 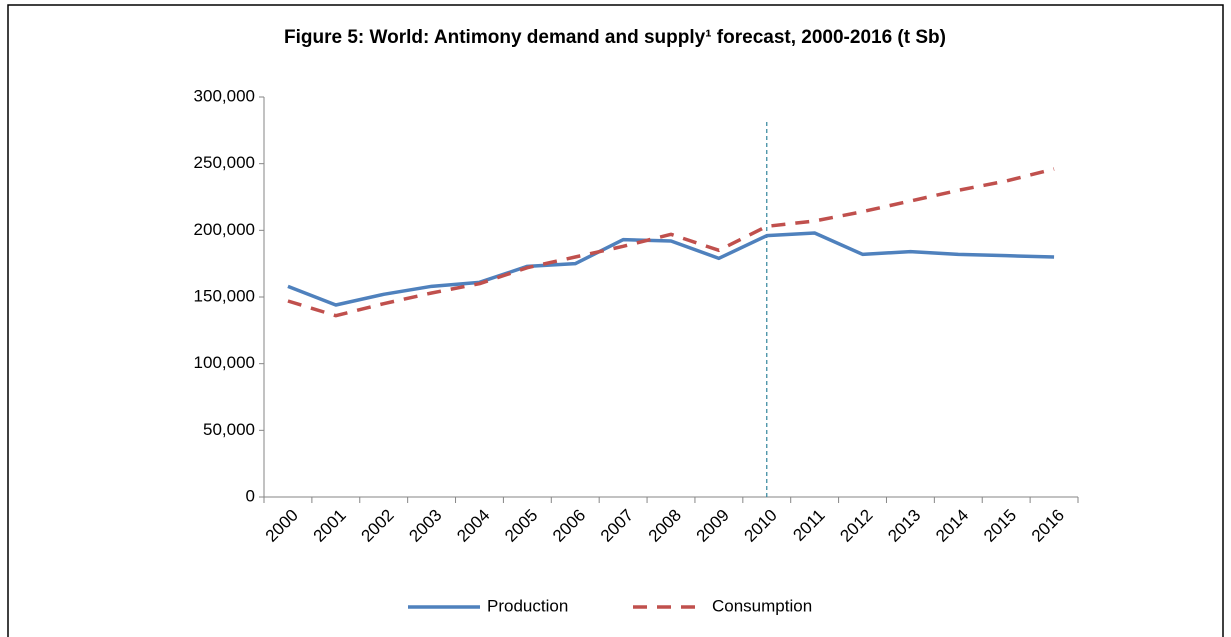 I want to click on x-tick-label: 2008, so click(x=665, y=526).